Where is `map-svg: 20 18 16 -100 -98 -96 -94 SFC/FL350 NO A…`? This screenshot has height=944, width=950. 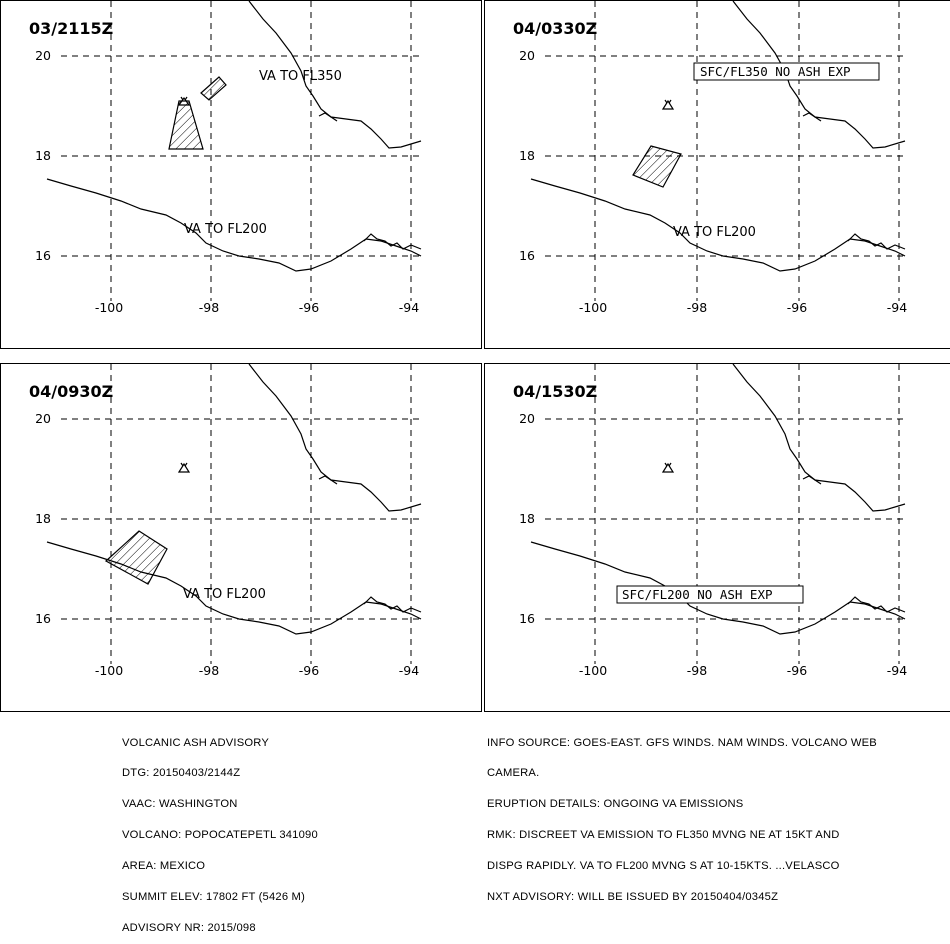 map-svg: 20 18 16 -100 -98 -96 -94 SFC/FL350 NO A… is located at coordinates (713, 158).